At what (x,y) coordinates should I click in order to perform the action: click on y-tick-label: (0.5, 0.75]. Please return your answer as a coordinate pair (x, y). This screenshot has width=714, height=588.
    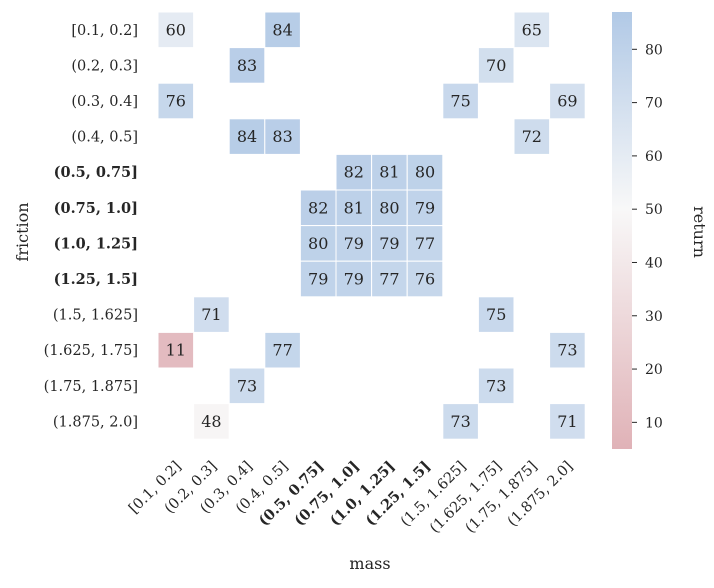
    Looking at the image, I should click on (96, 172).